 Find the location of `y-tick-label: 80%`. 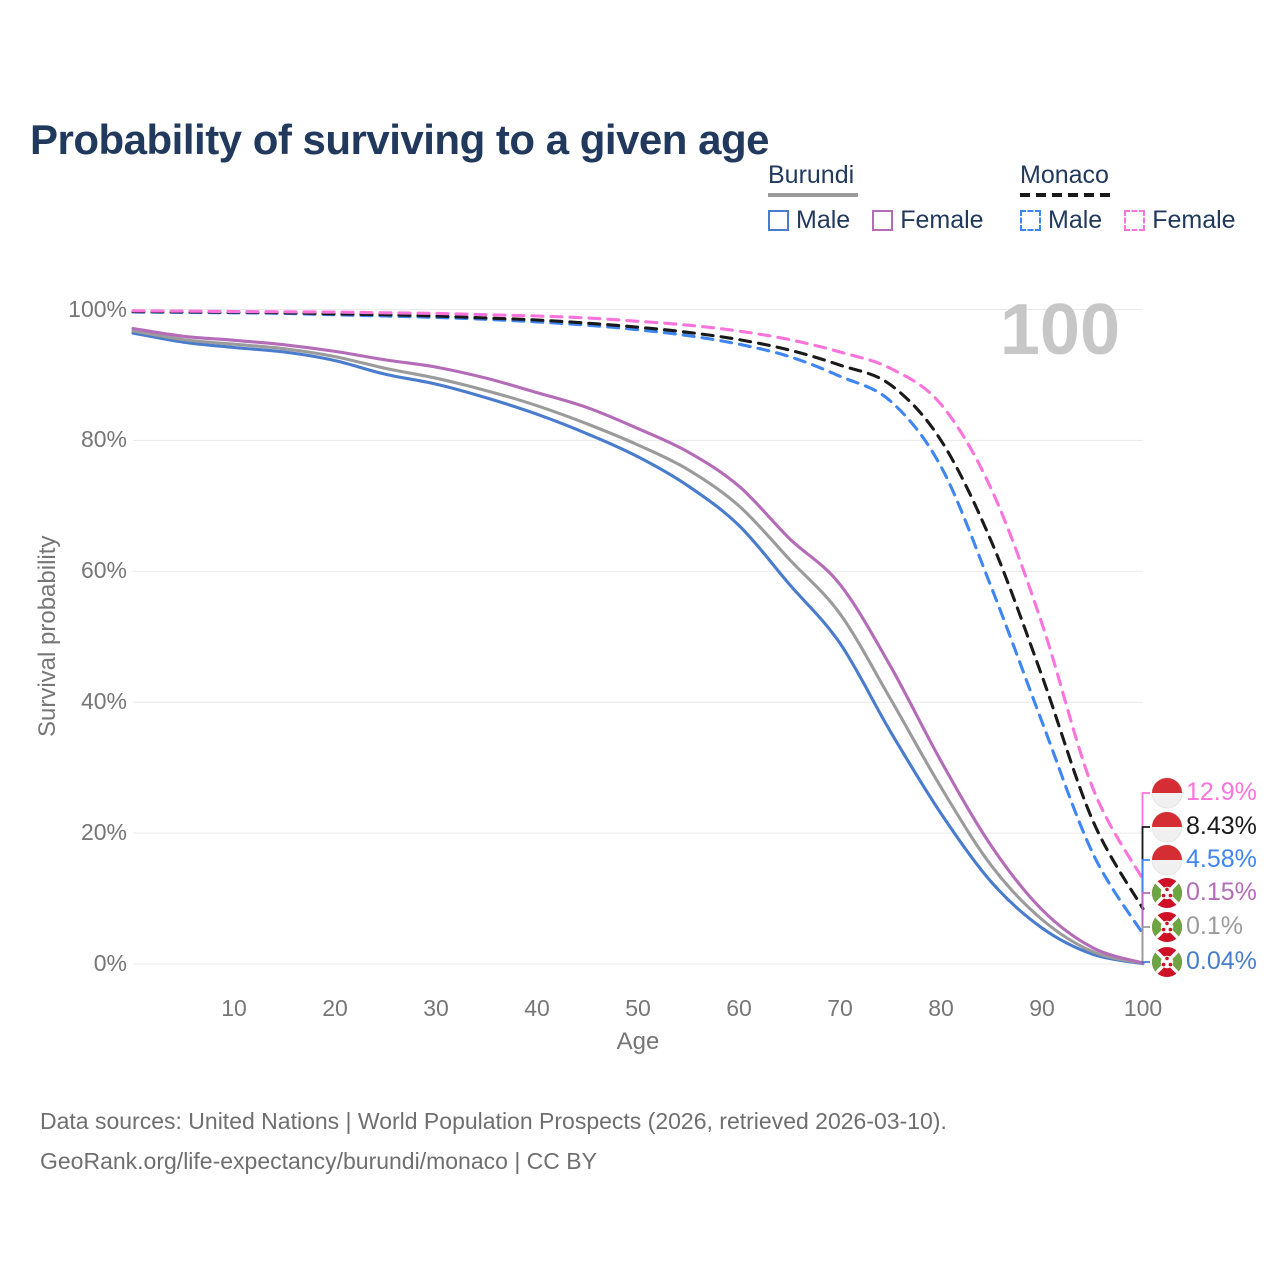

y-tick-label: 80% is located at coordinates (103, 439).